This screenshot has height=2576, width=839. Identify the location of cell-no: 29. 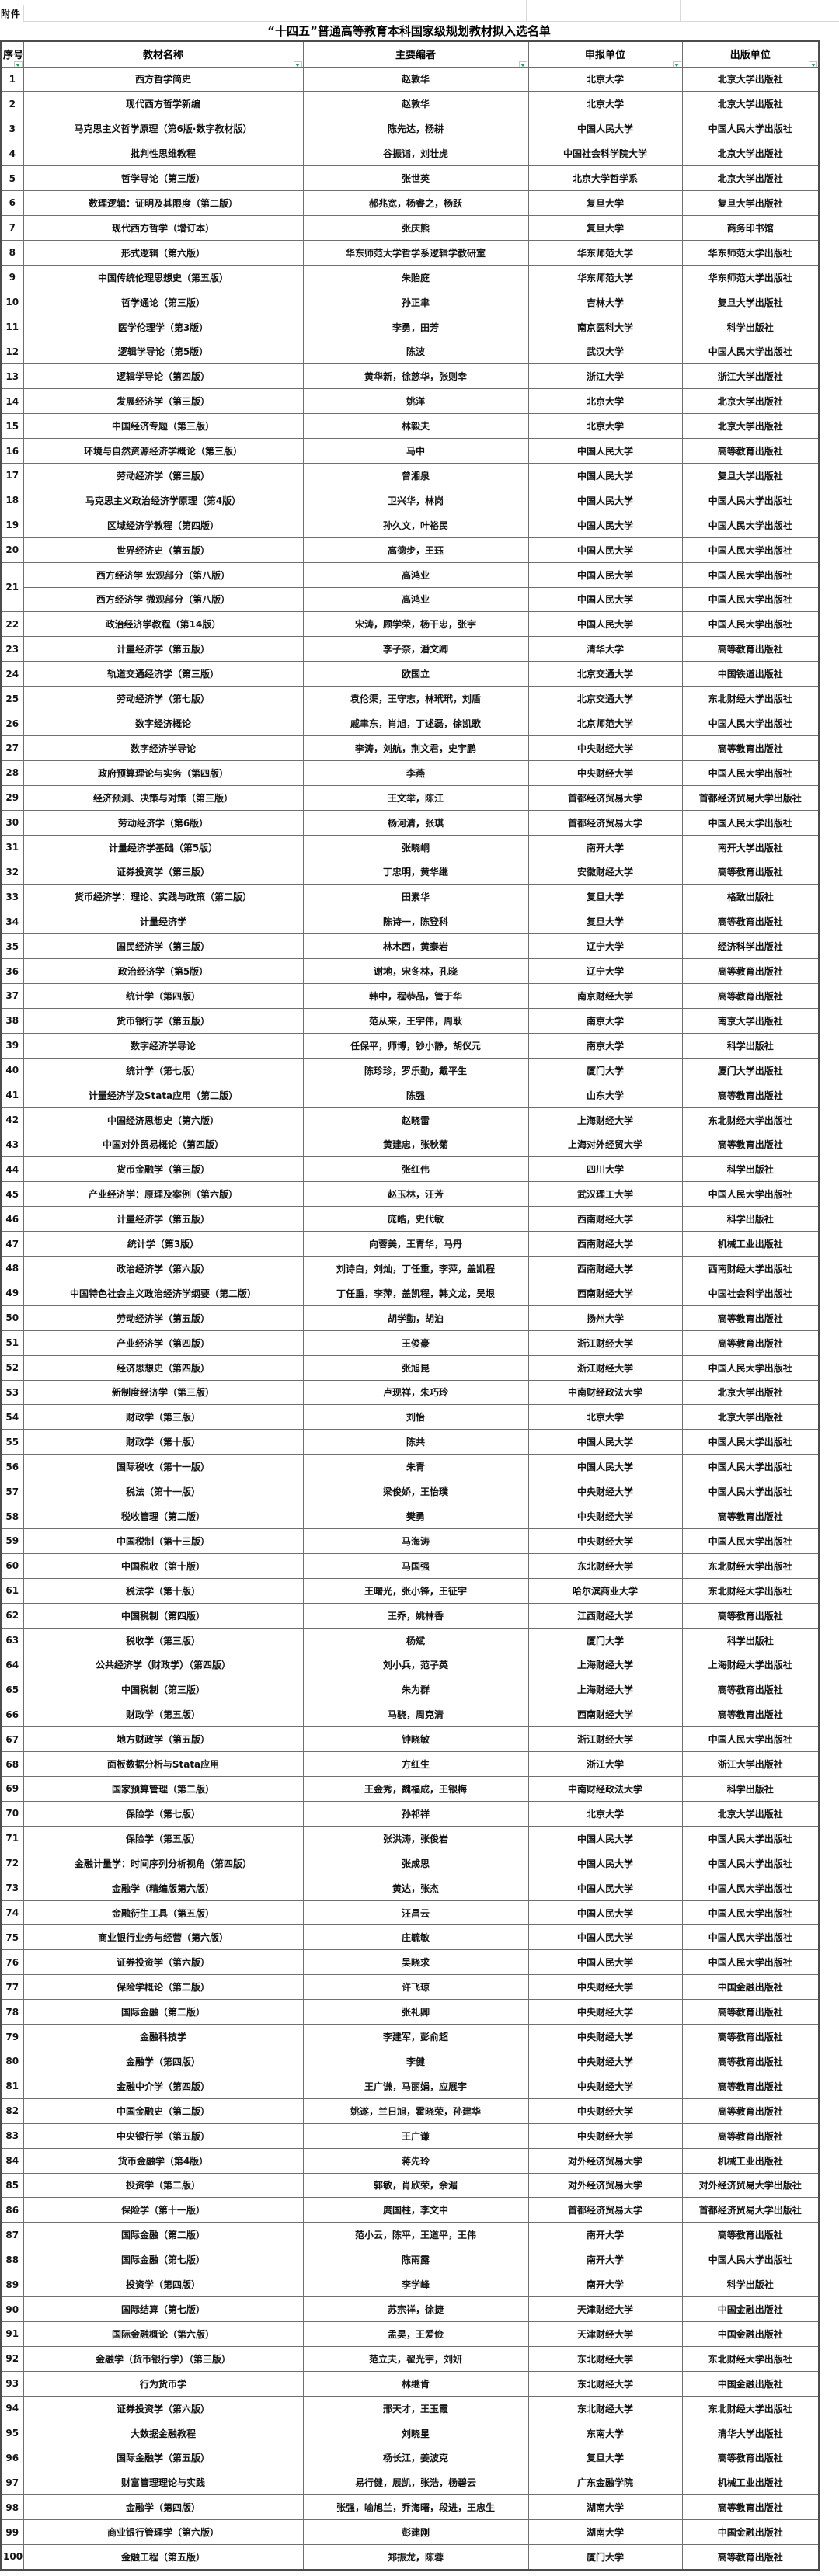
(12, 797).